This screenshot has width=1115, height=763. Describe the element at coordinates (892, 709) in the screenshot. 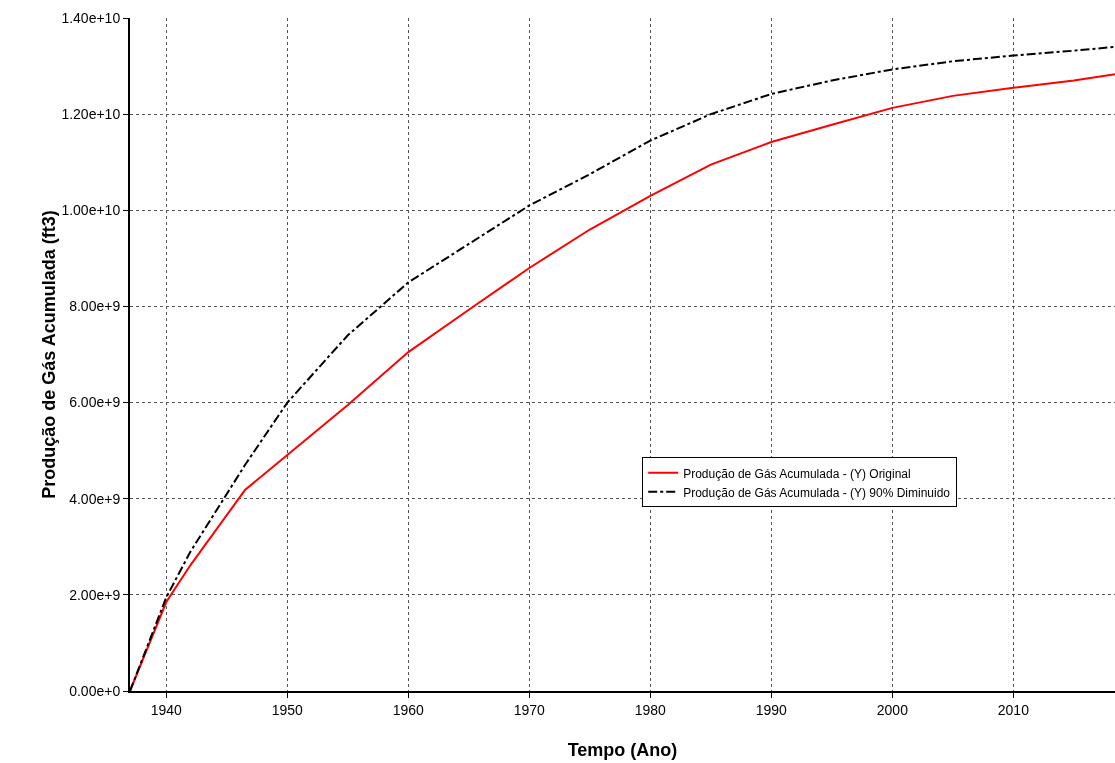

I see `x-tick-label: 2000` at that location.